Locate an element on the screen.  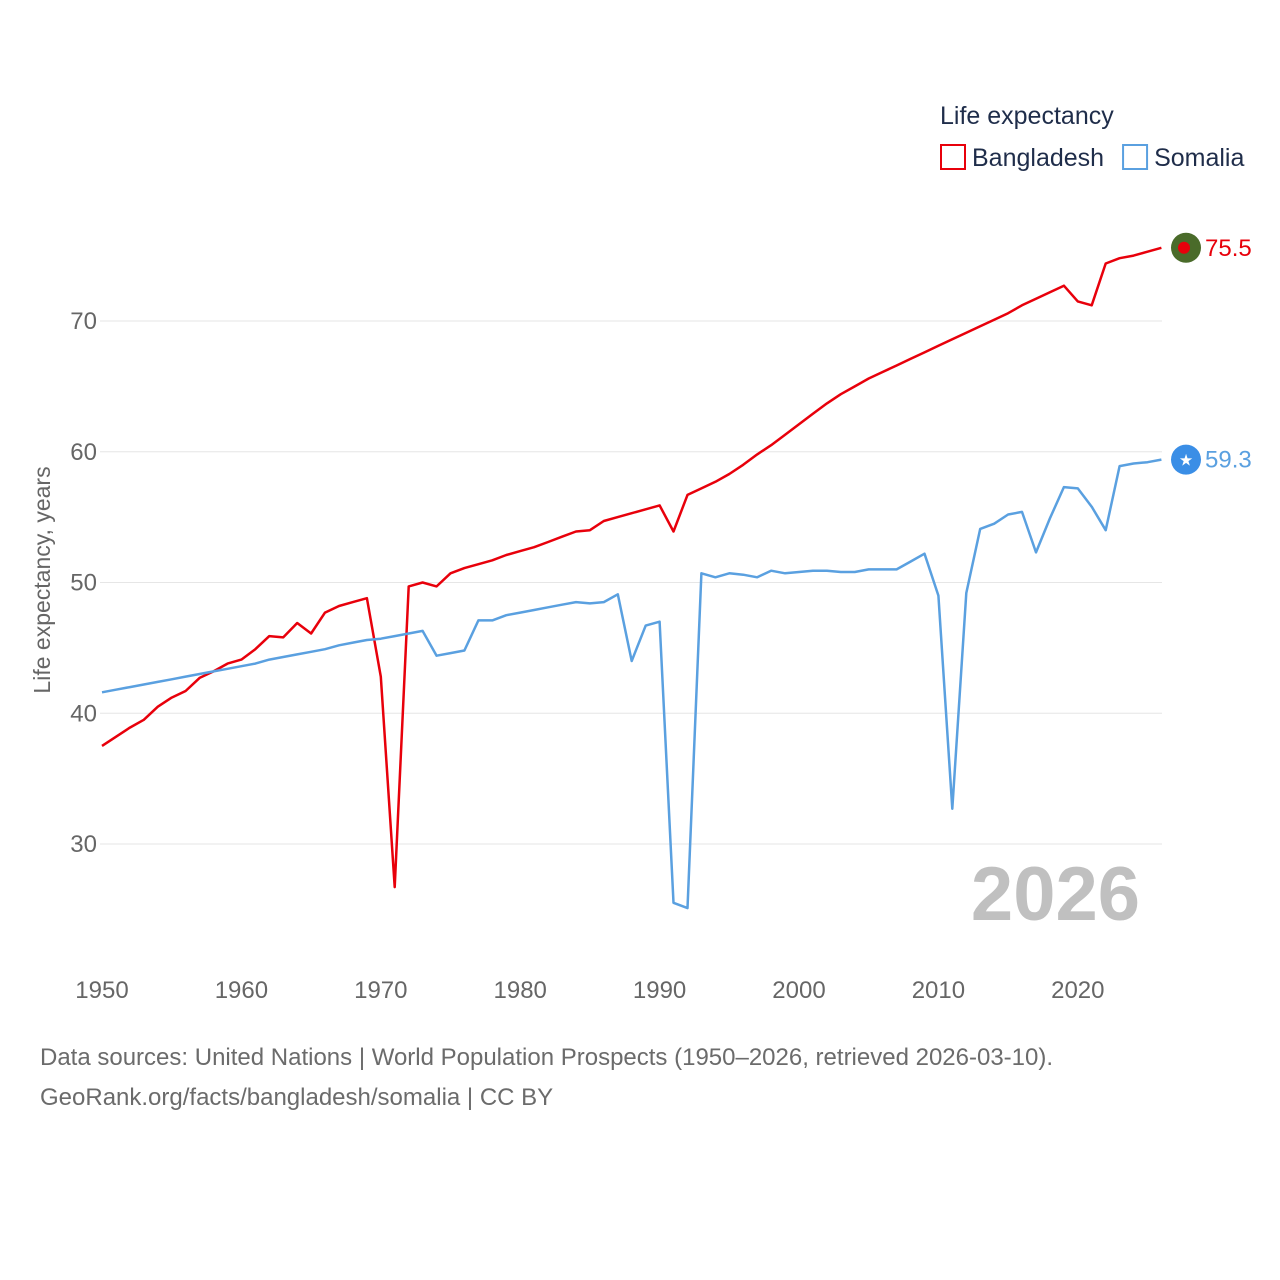
x-tick-label: 1960 is located at coordinates (241, 990).